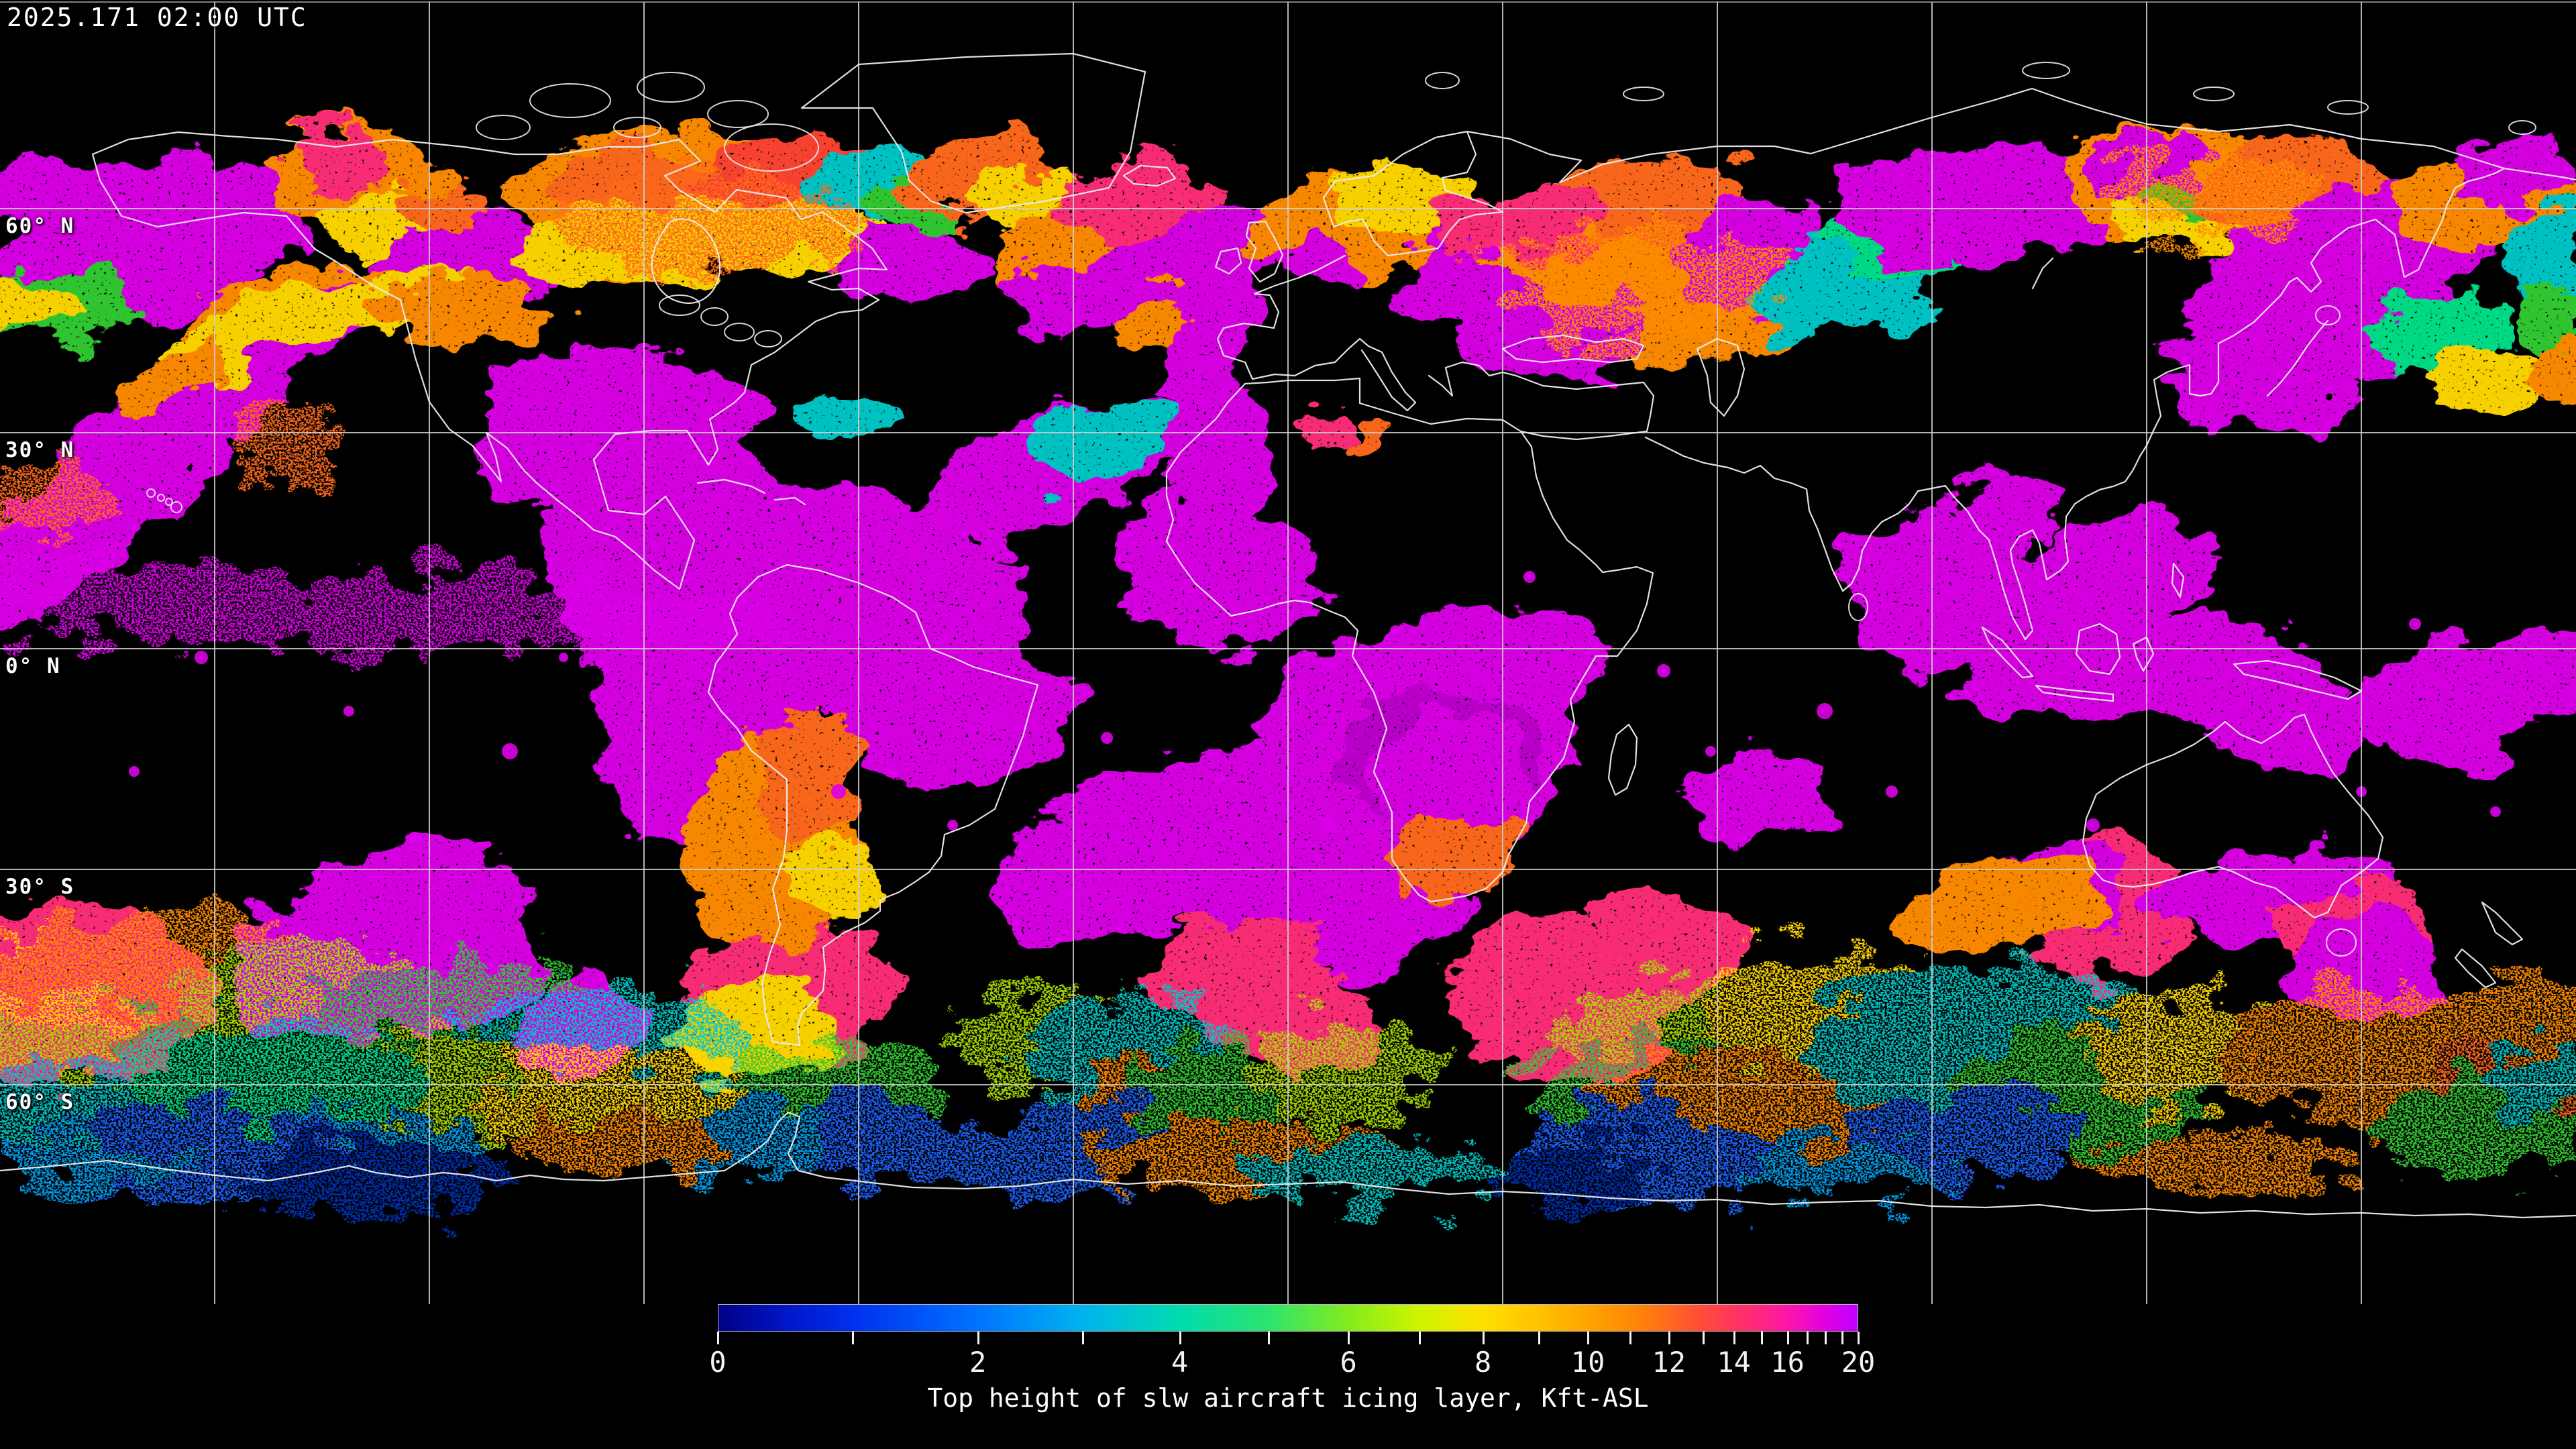  Describe the element at coordinates (1858, 1362) in the screenshot. I see `colorbar-tick-label: 20` at that location.